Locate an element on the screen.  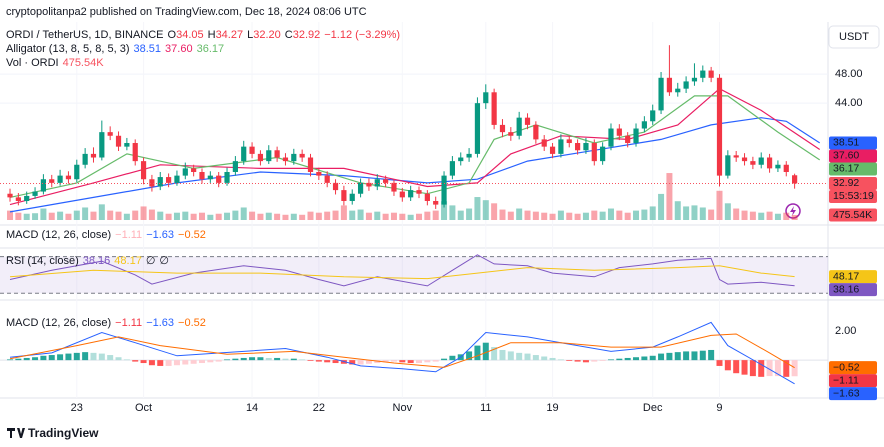
price-tag-label: −1.63 is located at coordinates (846, 393).